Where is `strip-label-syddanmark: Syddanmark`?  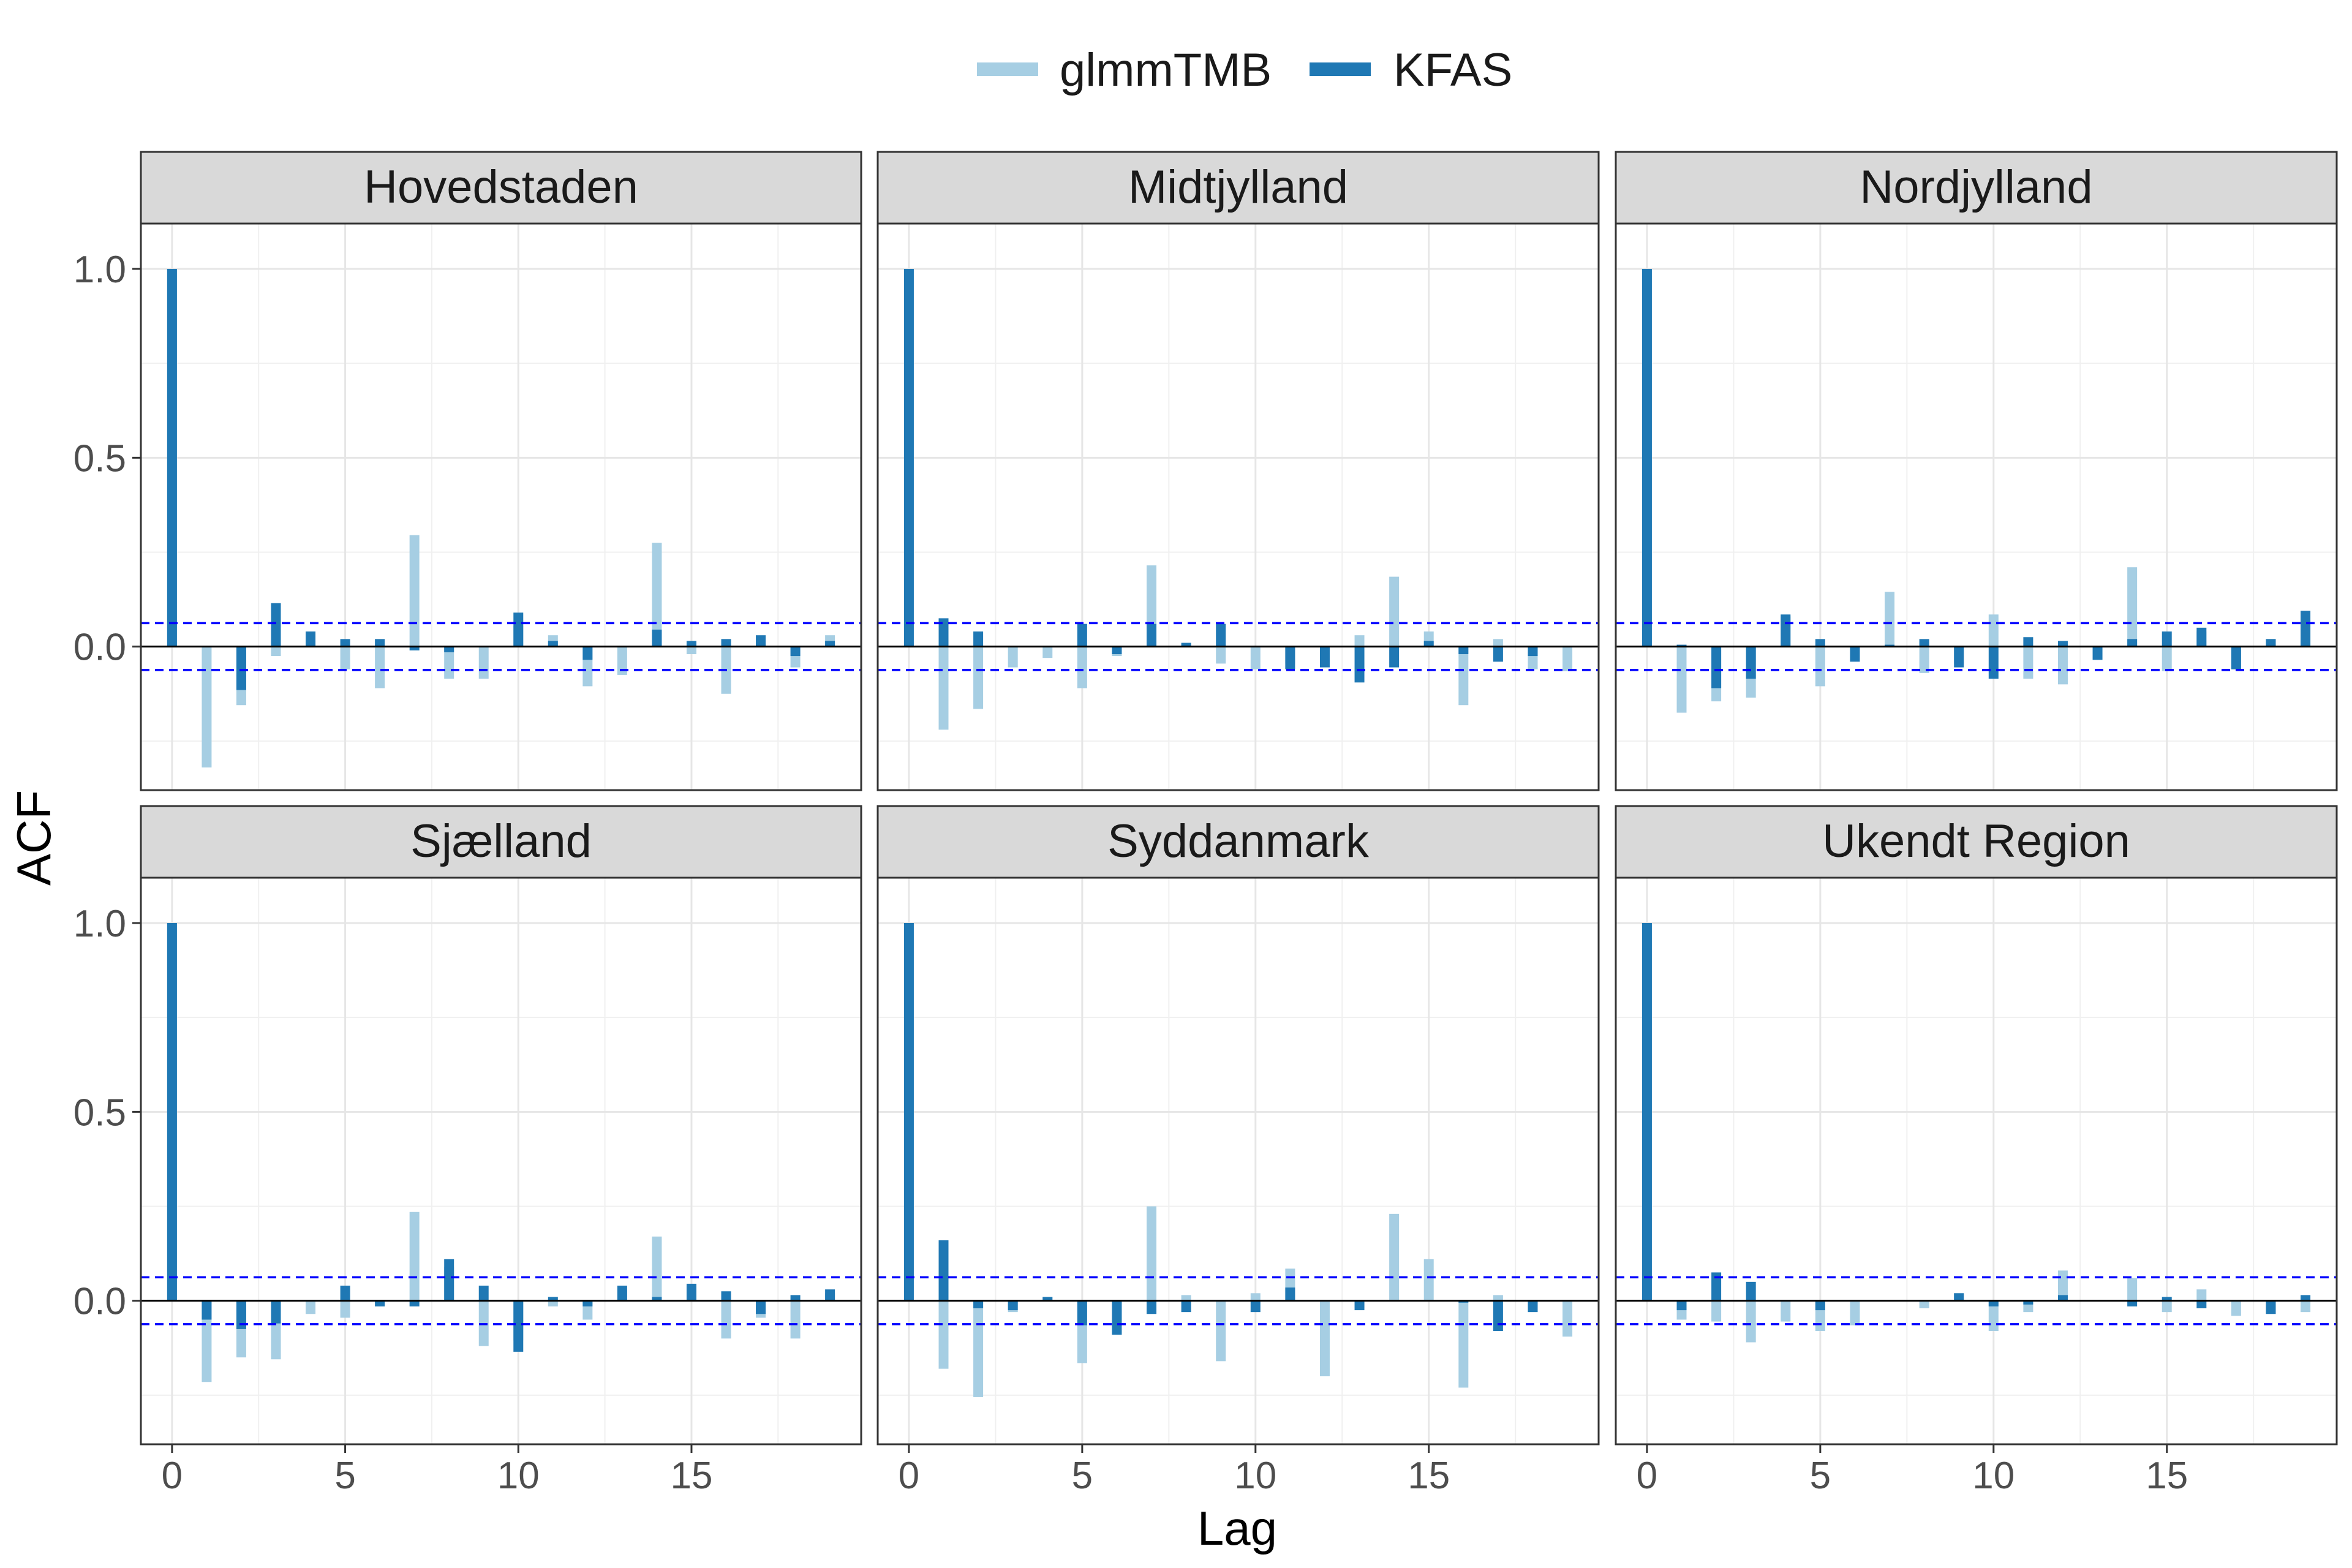
strip-label-syddanmark: Syddanmark is located at coordinates (1238, 841).